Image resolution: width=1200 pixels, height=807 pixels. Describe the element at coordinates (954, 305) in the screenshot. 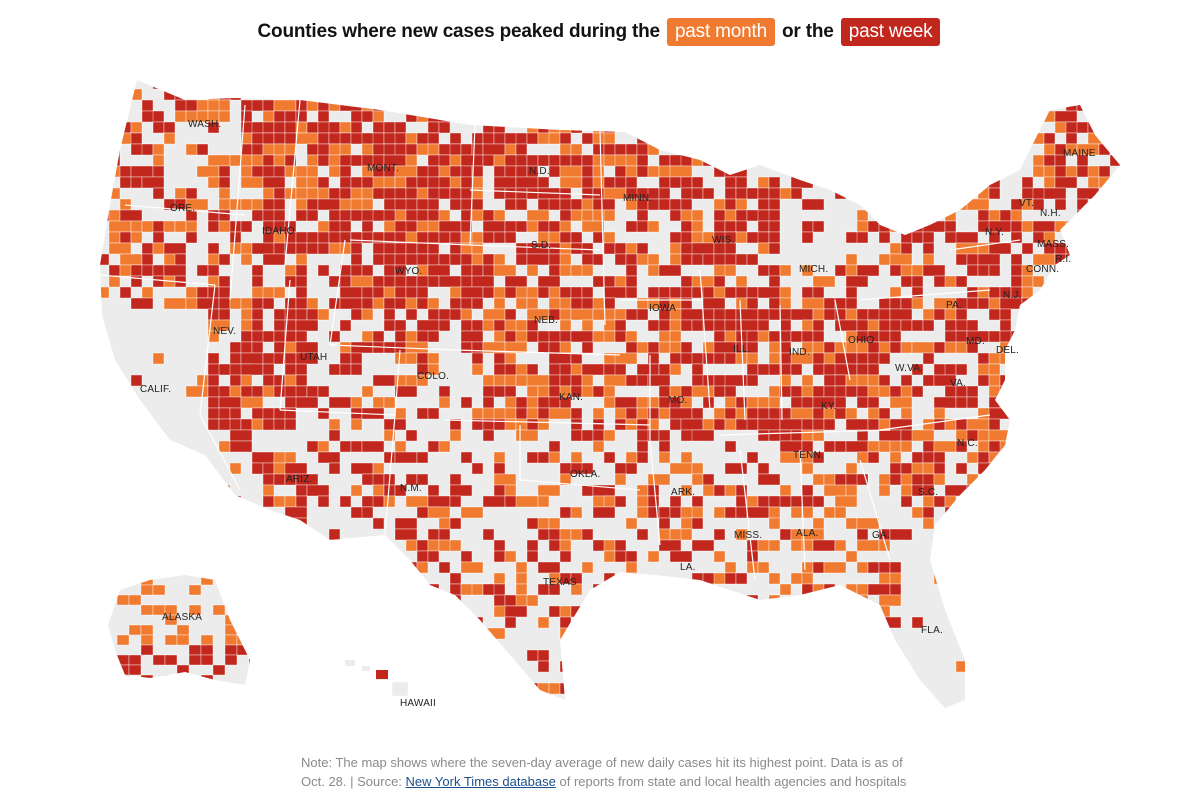

I see `state-label: PA.` at that location.